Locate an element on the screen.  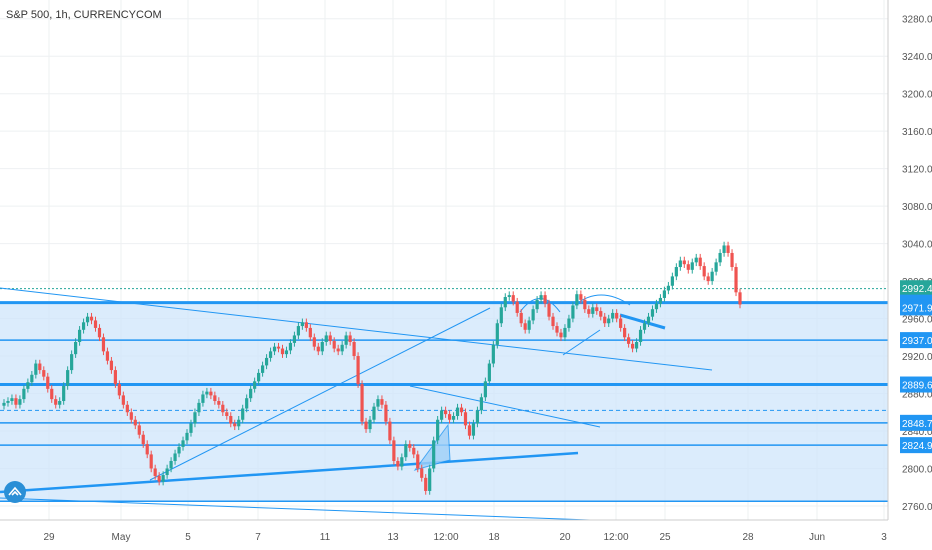
x-tick-label: 13 is located at coordinates (393, 537).